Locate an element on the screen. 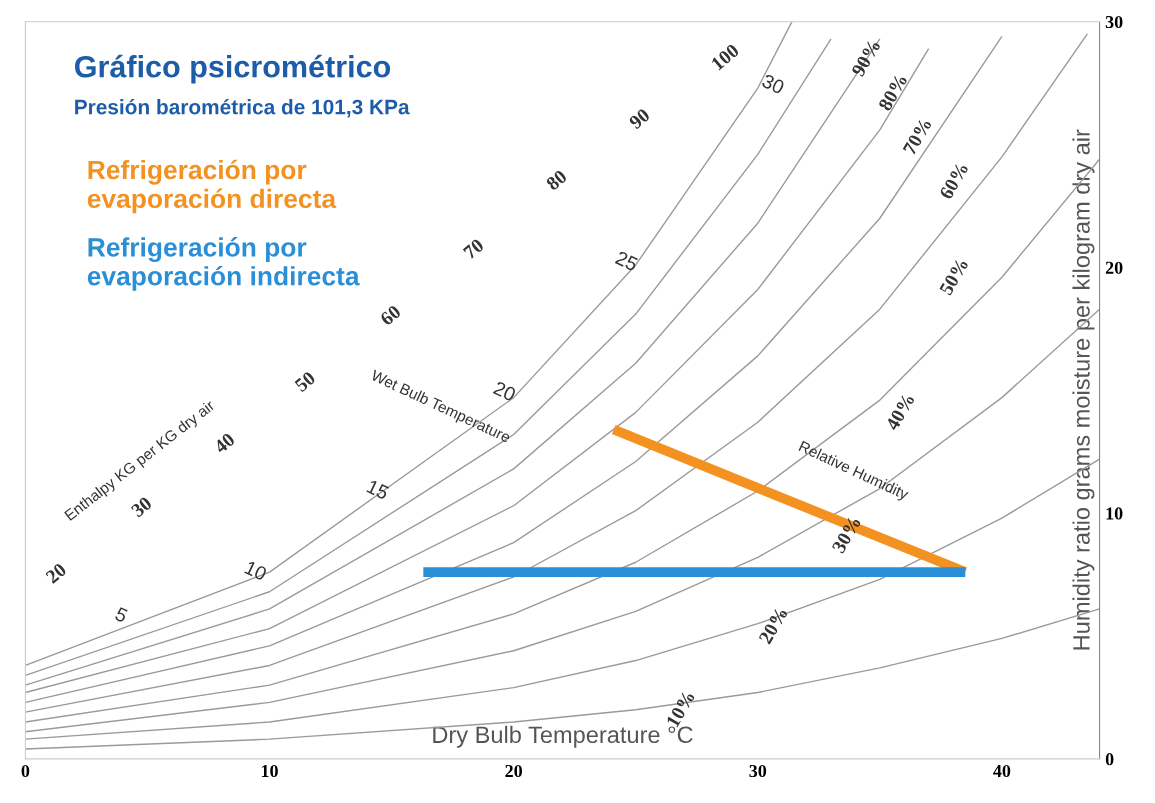 This screenshot has height=803, width=1155. text: Gráfico psicrométrico is located at coordinates (233, 69).